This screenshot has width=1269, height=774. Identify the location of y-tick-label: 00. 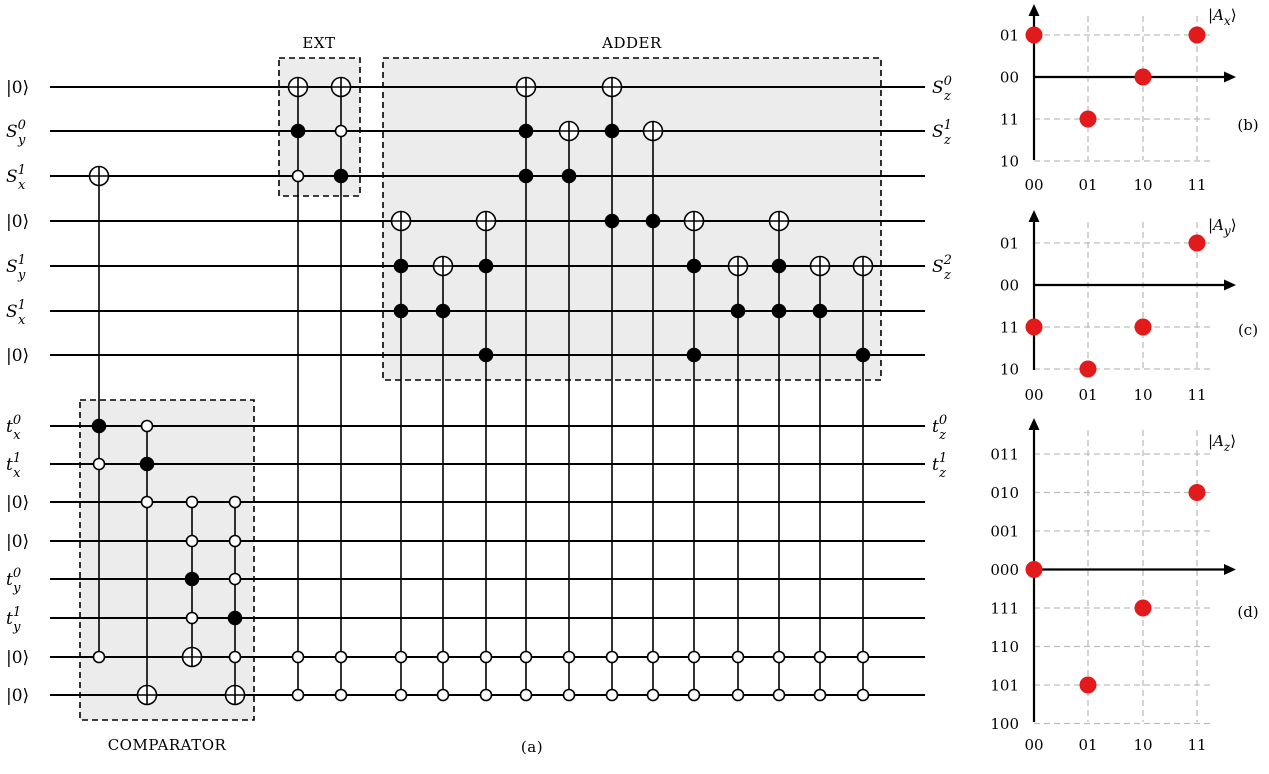
(1009, 78).